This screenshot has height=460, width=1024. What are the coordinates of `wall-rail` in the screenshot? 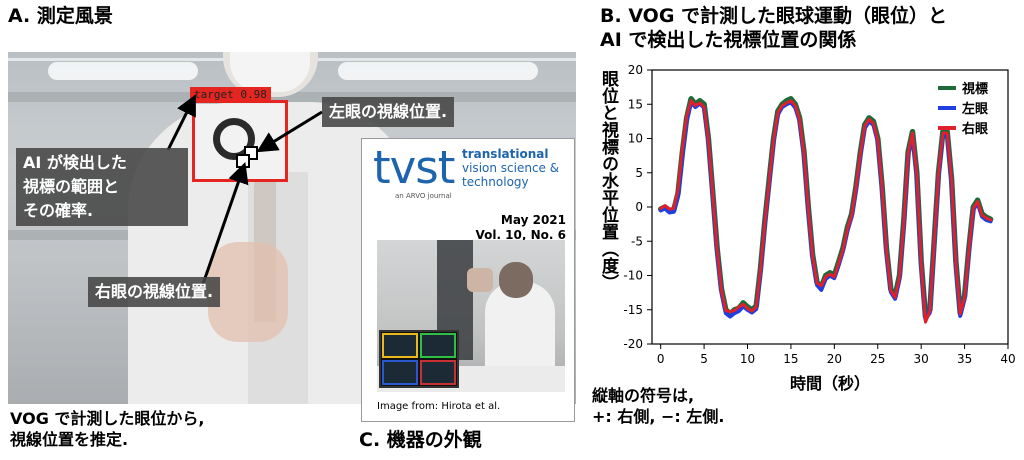 It's located at (292, 97).